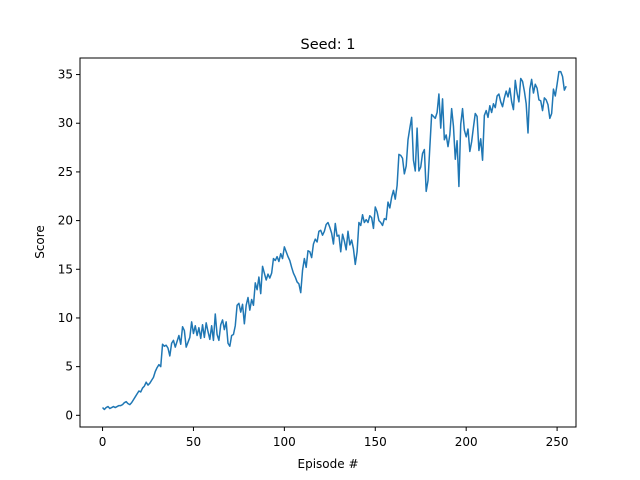 The image size is (640, 480). Describe the element at coordinates (65, 221) in the screenshot. I see `y-tick-label: 20` at that location.